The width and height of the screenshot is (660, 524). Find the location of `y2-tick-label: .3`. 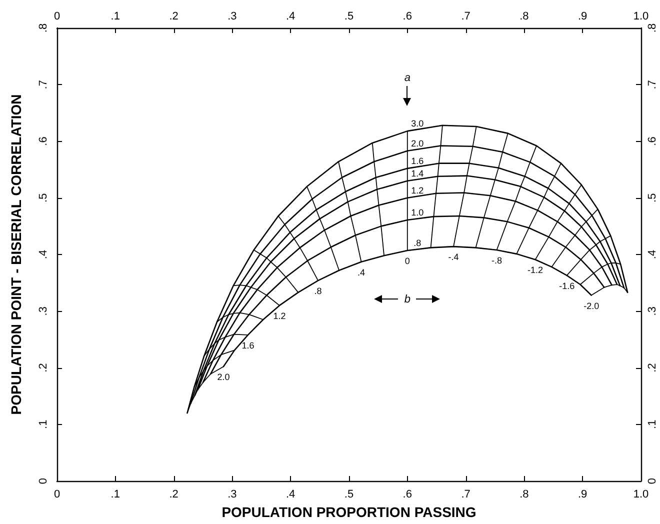

y2-tick-label: .3 is located at coordinates (652, 311).